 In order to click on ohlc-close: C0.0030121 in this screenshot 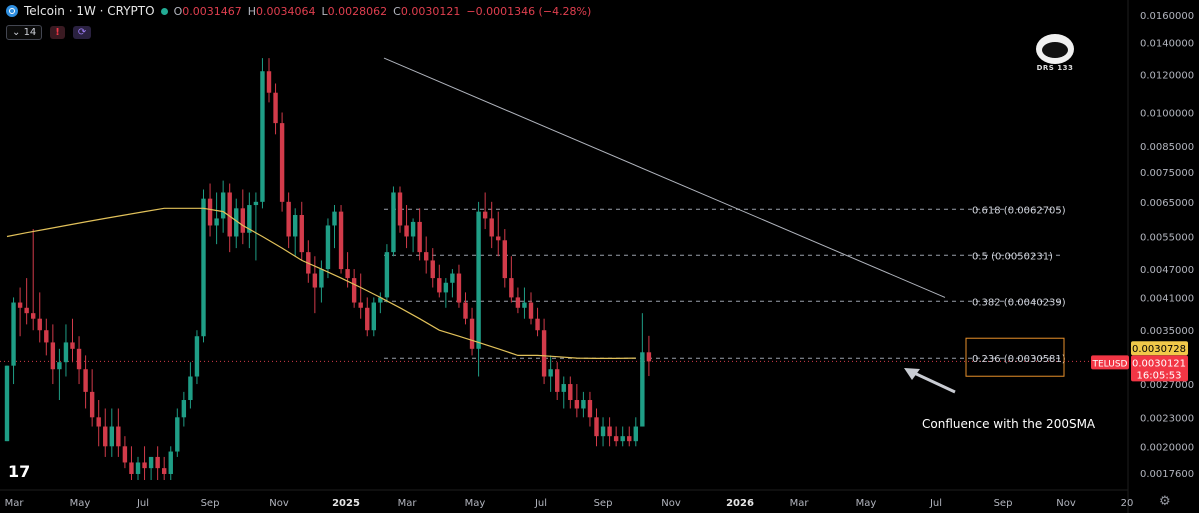, I will do `click(427, 11)`.